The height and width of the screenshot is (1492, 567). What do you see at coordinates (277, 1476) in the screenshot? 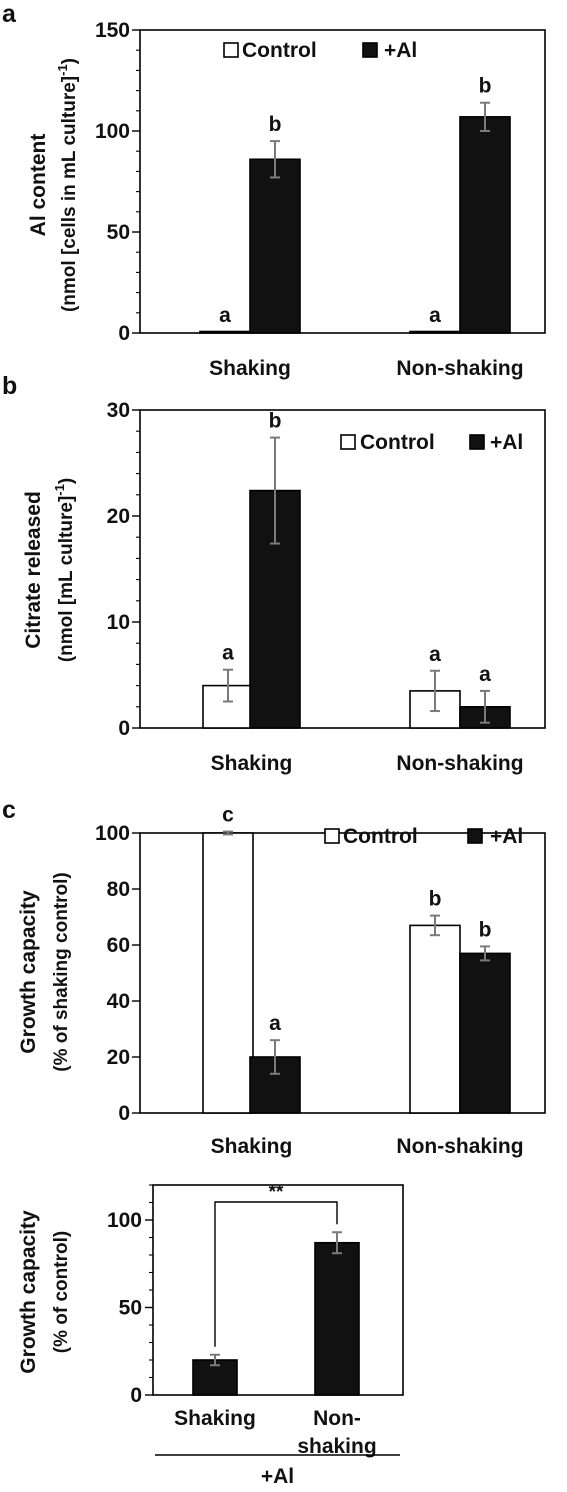
I see `group-label: +Al` at bounding box center [277, 1476].